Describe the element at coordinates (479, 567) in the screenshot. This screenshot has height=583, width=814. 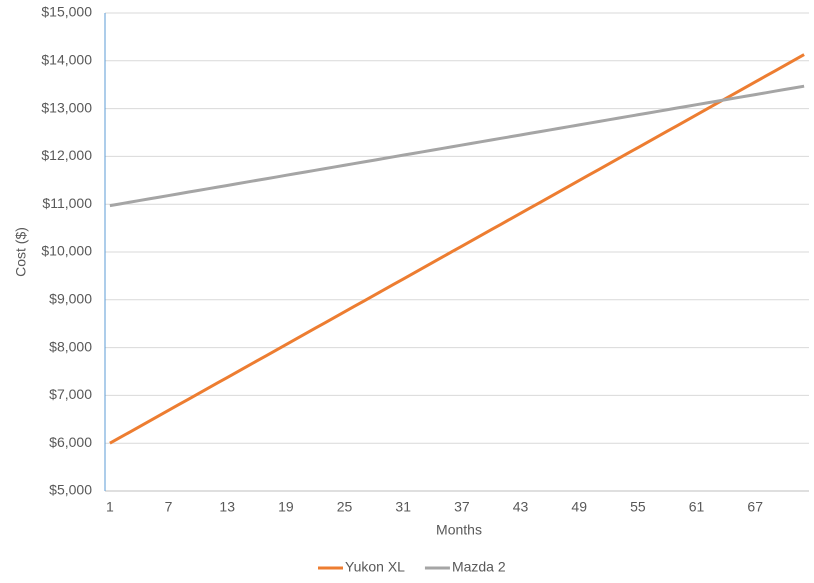
I see `legend-label: Mazda 2` at that location.